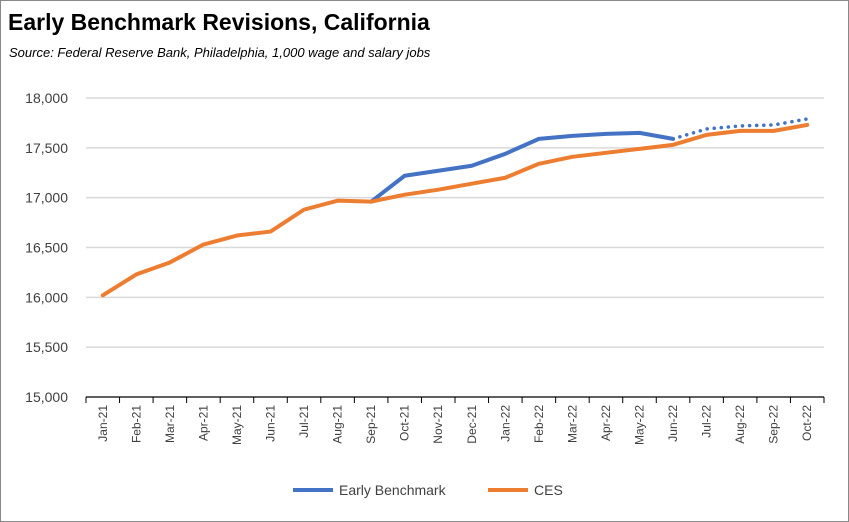 This screenshot has height=522, width=849. What do you see at coordinates (774, 424) in the screenshot?
I see `x-tick-label: Sep-22` at bounding box center [774, 424].